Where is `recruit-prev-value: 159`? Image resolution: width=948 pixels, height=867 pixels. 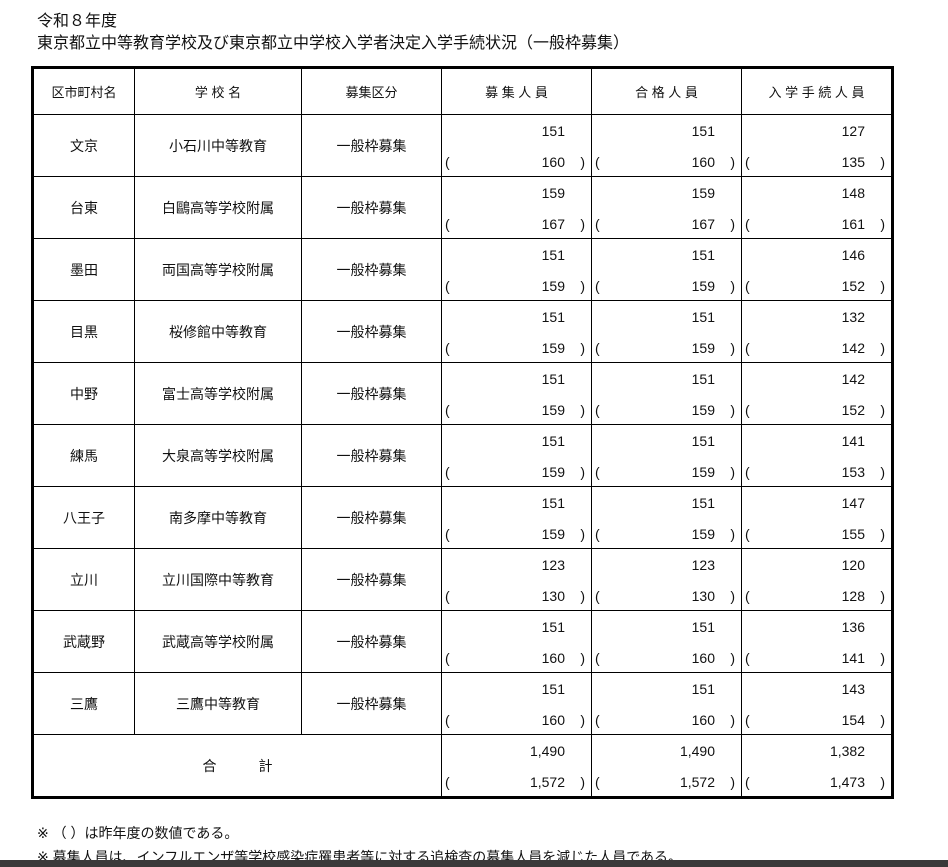
recruit-prev-value: 159 is located at coordinates (553, 286).